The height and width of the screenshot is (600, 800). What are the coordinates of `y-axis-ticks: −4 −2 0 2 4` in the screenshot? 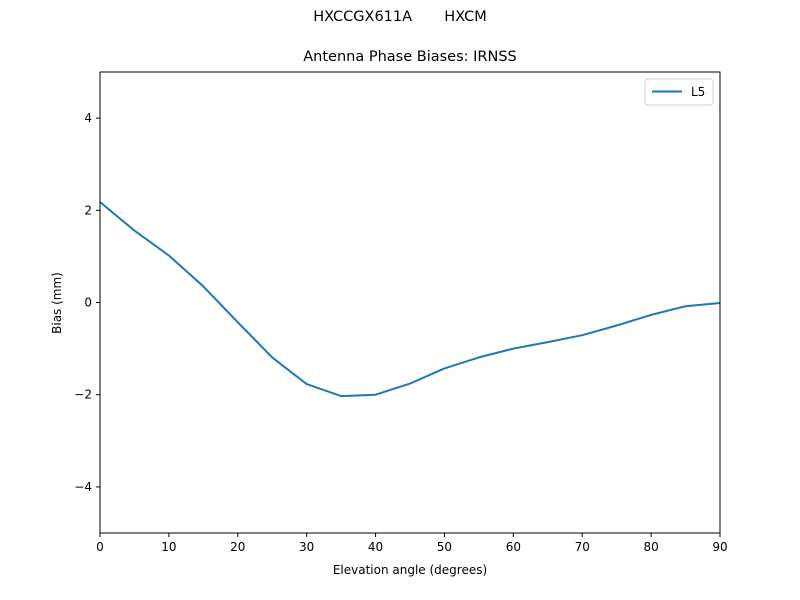 It's located at (87, 302).